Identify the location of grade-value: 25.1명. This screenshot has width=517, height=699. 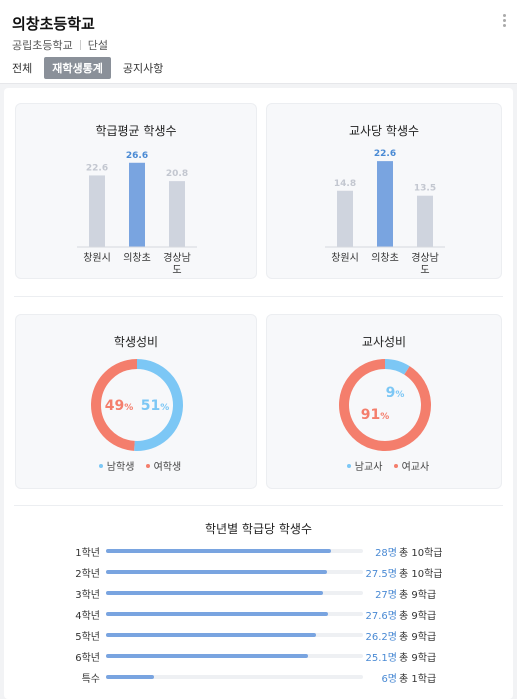
(381, 658).